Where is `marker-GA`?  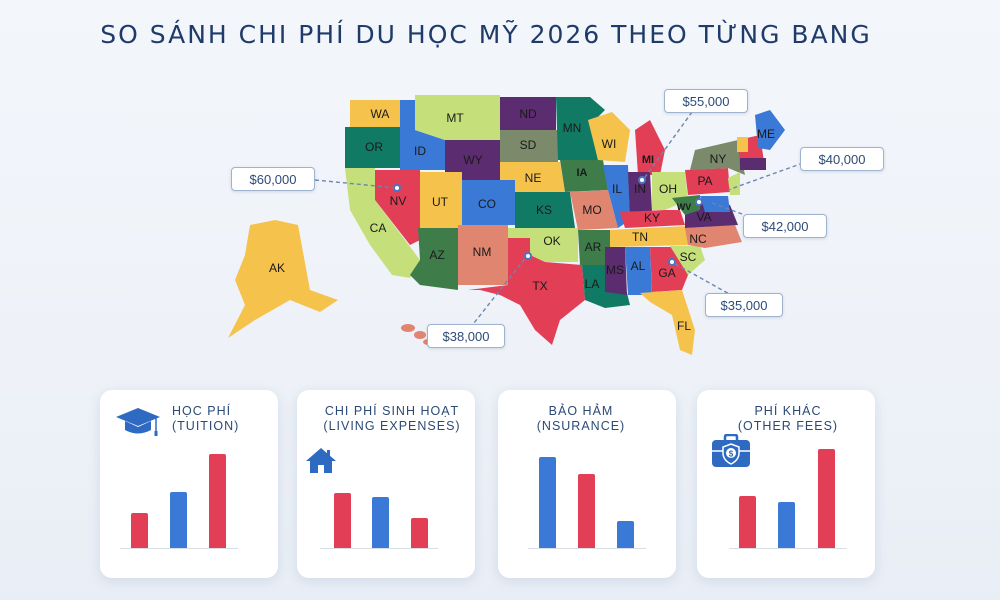 marker-GA is located at coordinates (672, 262).